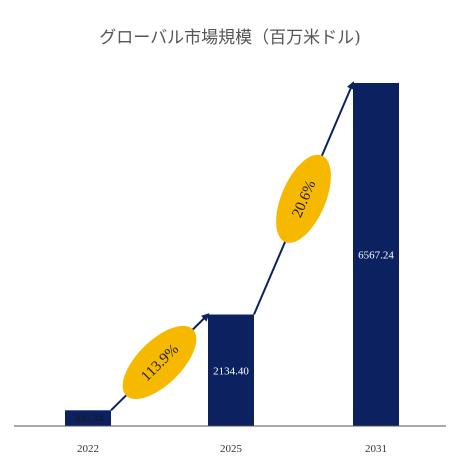 Image resolution: width=461 pixels, height=461 pixels. What do you see at coordinates (376, 449) in the screenshot?
I see `x-tick-2031: 2031` at bounding box center [376, 449].